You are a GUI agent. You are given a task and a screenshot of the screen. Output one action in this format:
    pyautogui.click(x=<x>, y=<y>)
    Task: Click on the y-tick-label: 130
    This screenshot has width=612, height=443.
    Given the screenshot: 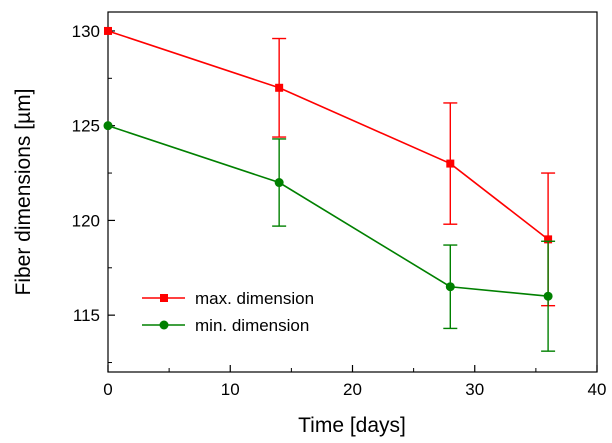 What is the action you would take?
    pyautogui.click(x=86, y=31)
    